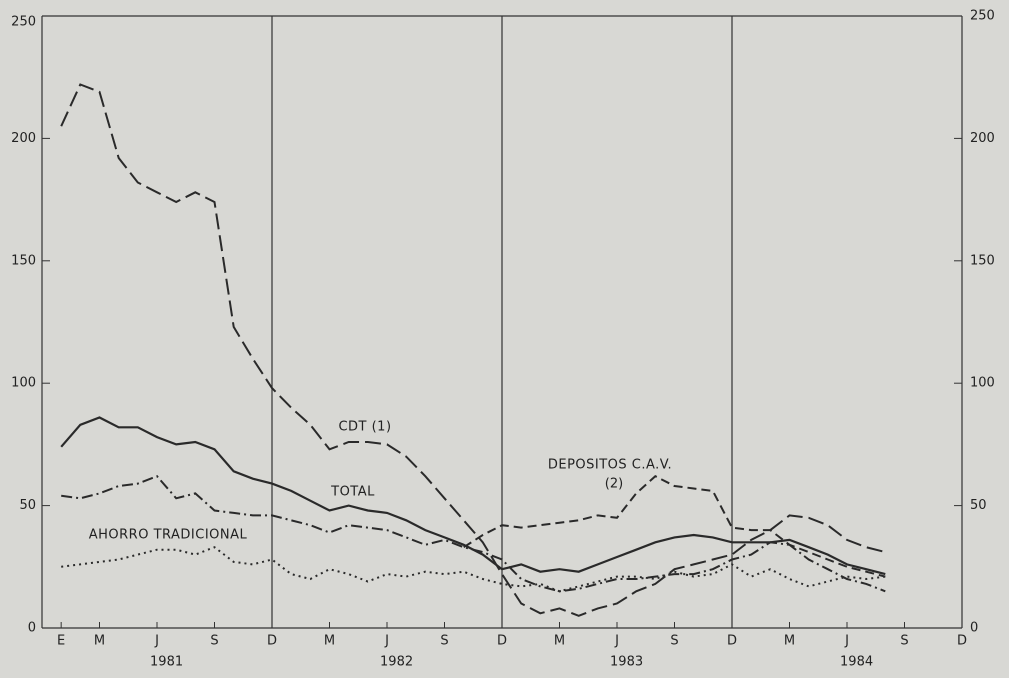 This screenshot has height=678, width=1009. I want to click on y-tick-label: 100, so click(23, 383).